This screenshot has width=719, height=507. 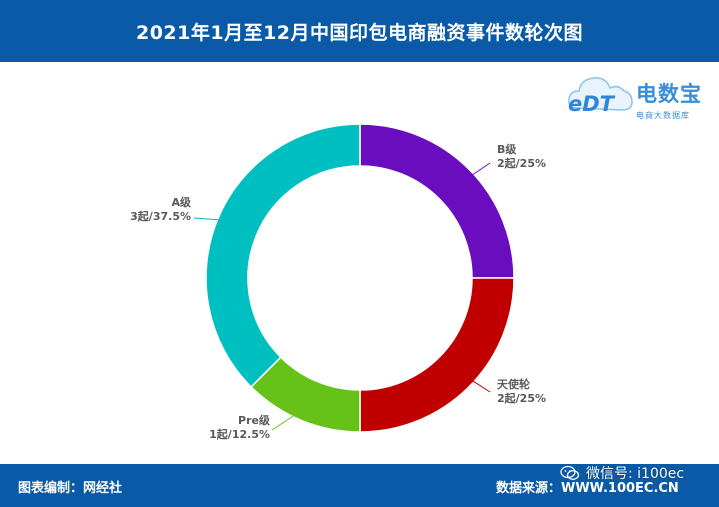 I want to click on logo-main-text: 电数宝, so click(x=669, y=94).